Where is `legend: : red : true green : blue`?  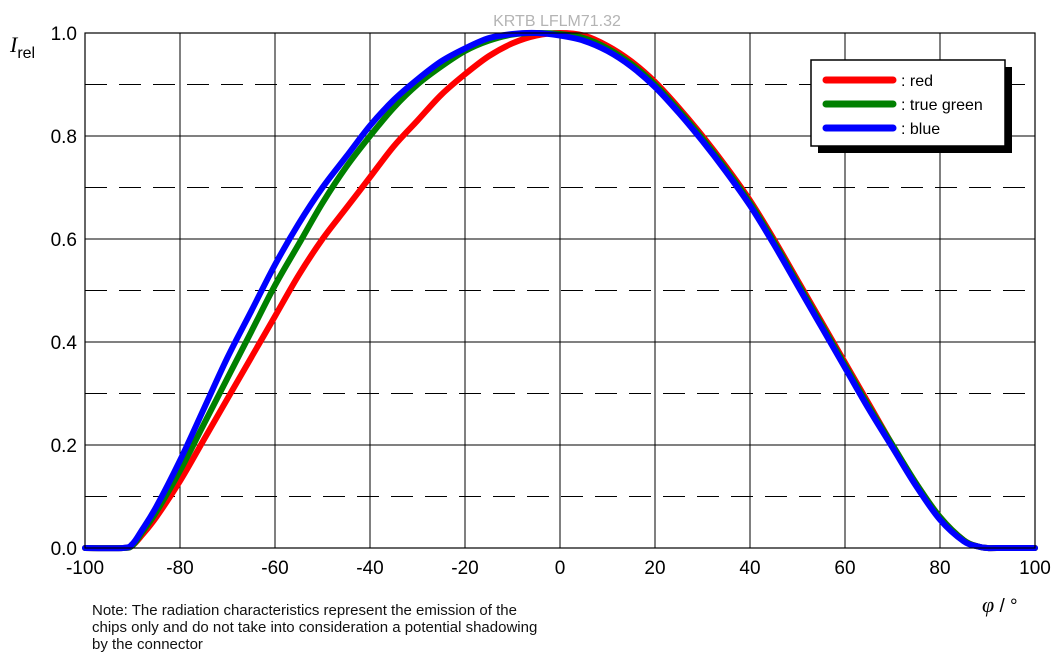 legend: : red : true green : blue is located at coordinates (911, 106).